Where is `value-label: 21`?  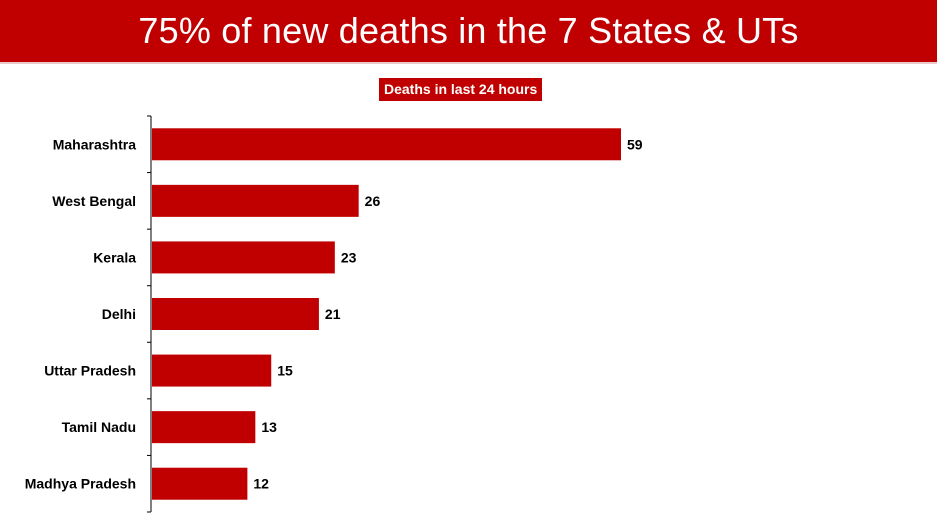 value-label: 21 is located at coordinates (333, 314).